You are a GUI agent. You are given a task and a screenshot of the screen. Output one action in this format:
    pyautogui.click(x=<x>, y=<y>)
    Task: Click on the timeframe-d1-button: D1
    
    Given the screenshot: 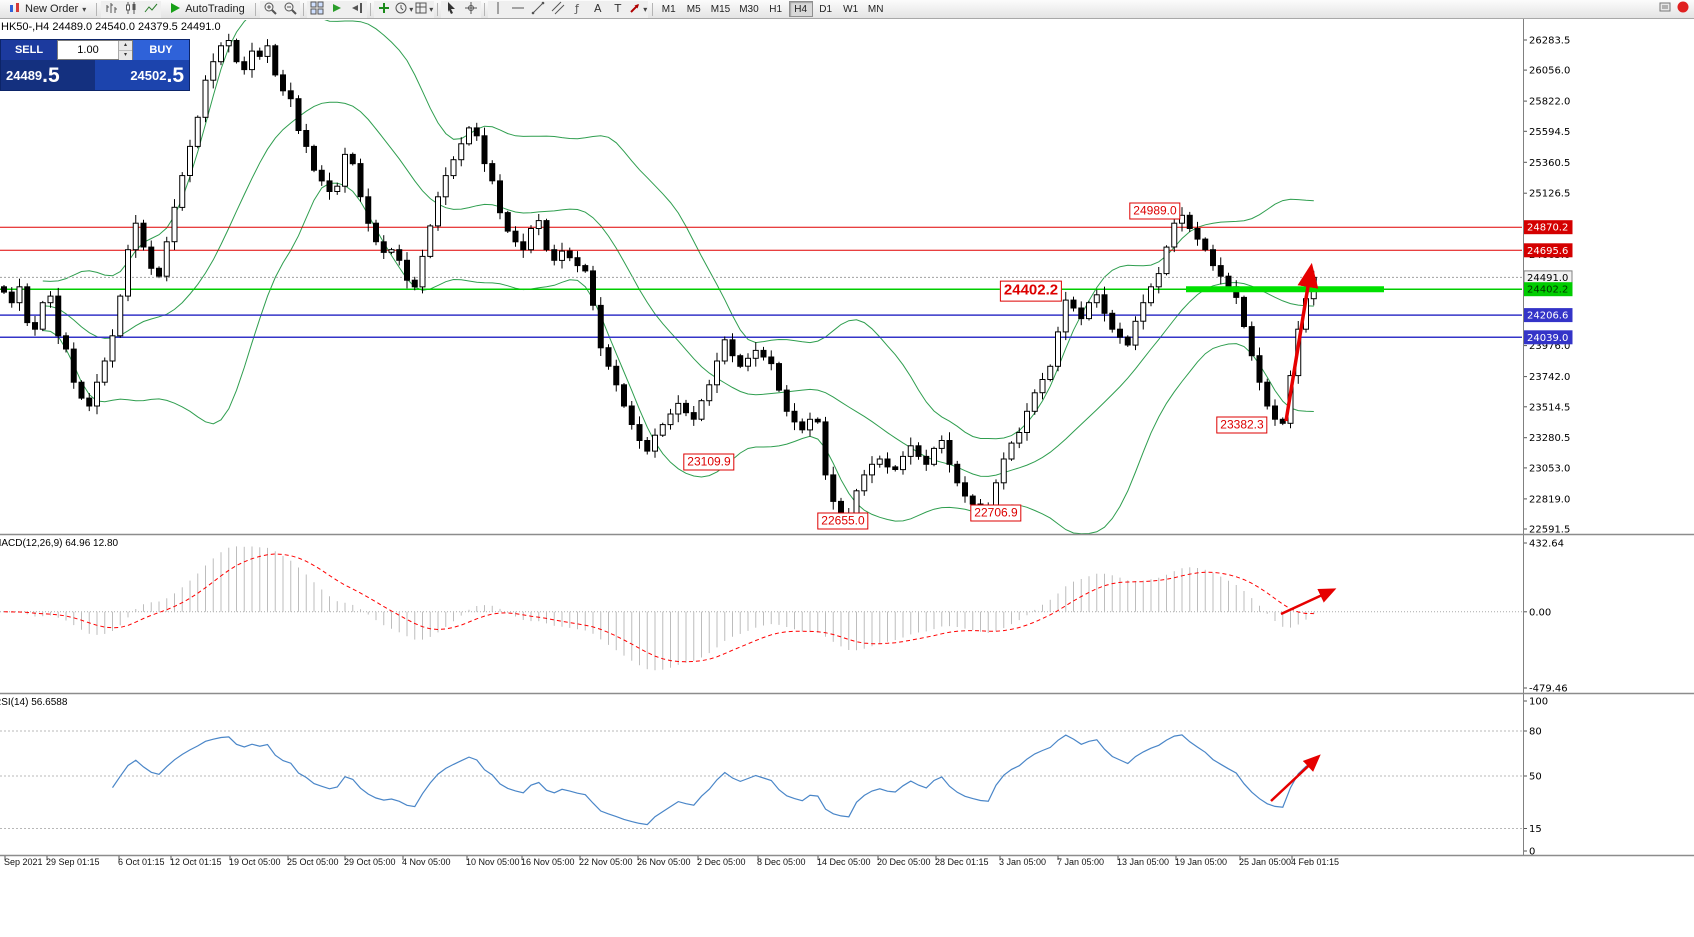 What is the action you would take?
    pyautogui.click(x=826, y=9)
    